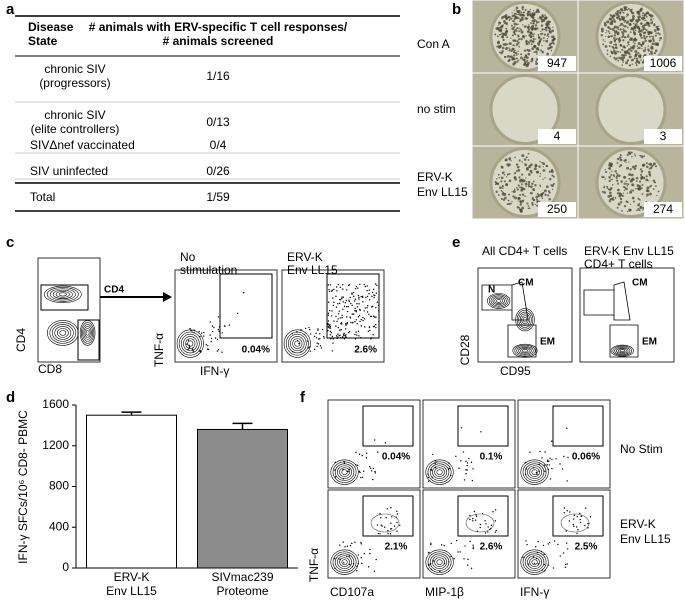  What do you see at coordinates (256, 350) in the screenshot?
I see `gate-percent: 0.04%` at bounding box center [256, 350].